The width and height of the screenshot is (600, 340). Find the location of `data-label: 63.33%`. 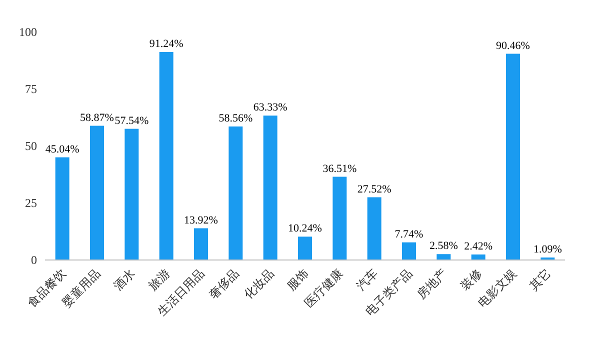

data-label: 63.33% is located at coordinates (270, 108).